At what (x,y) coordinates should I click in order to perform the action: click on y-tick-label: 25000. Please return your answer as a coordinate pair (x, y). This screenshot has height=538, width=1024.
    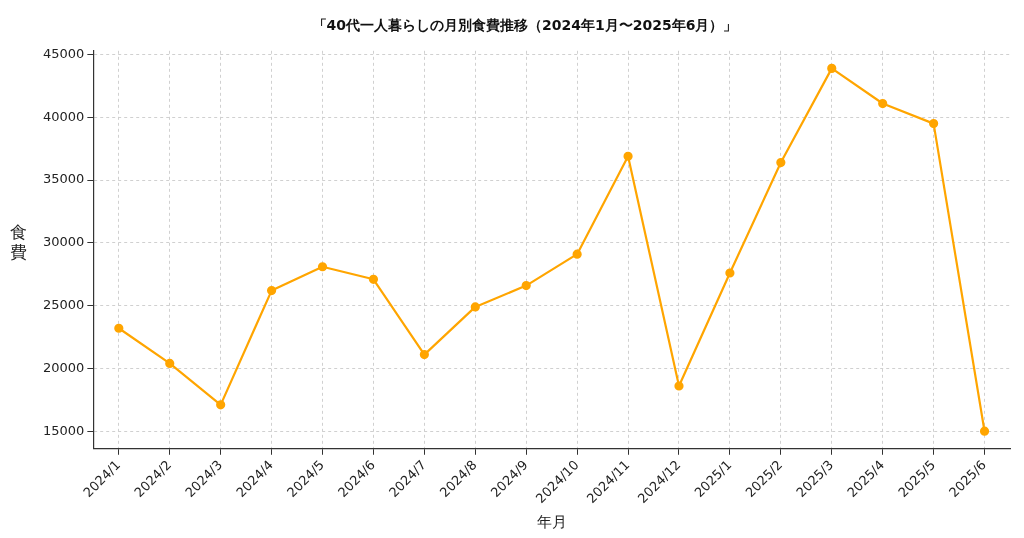
    Looking at the image, I should click on (64, 305).